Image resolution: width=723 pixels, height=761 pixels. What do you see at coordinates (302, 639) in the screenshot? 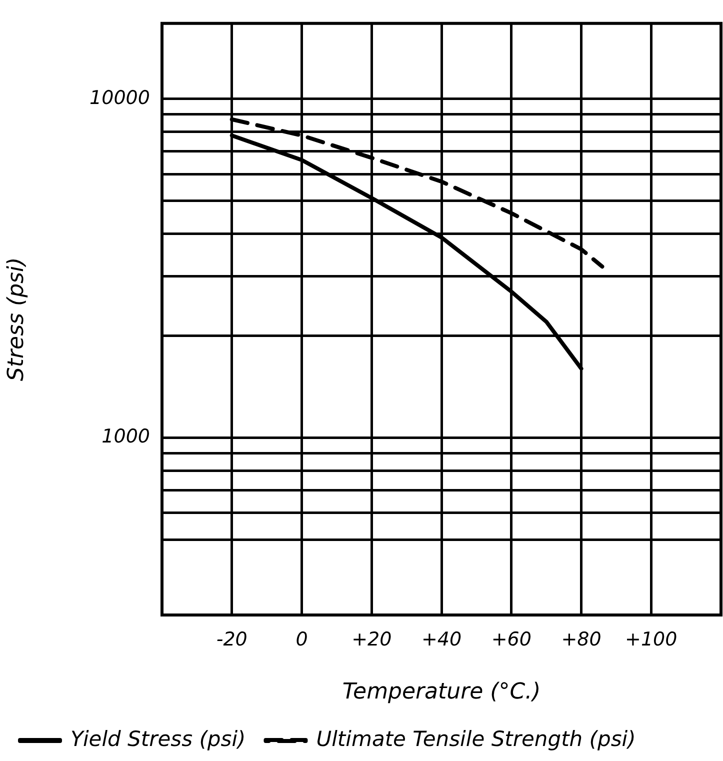
I see `x-tick-label: 0` at bounding box center [302, 639].